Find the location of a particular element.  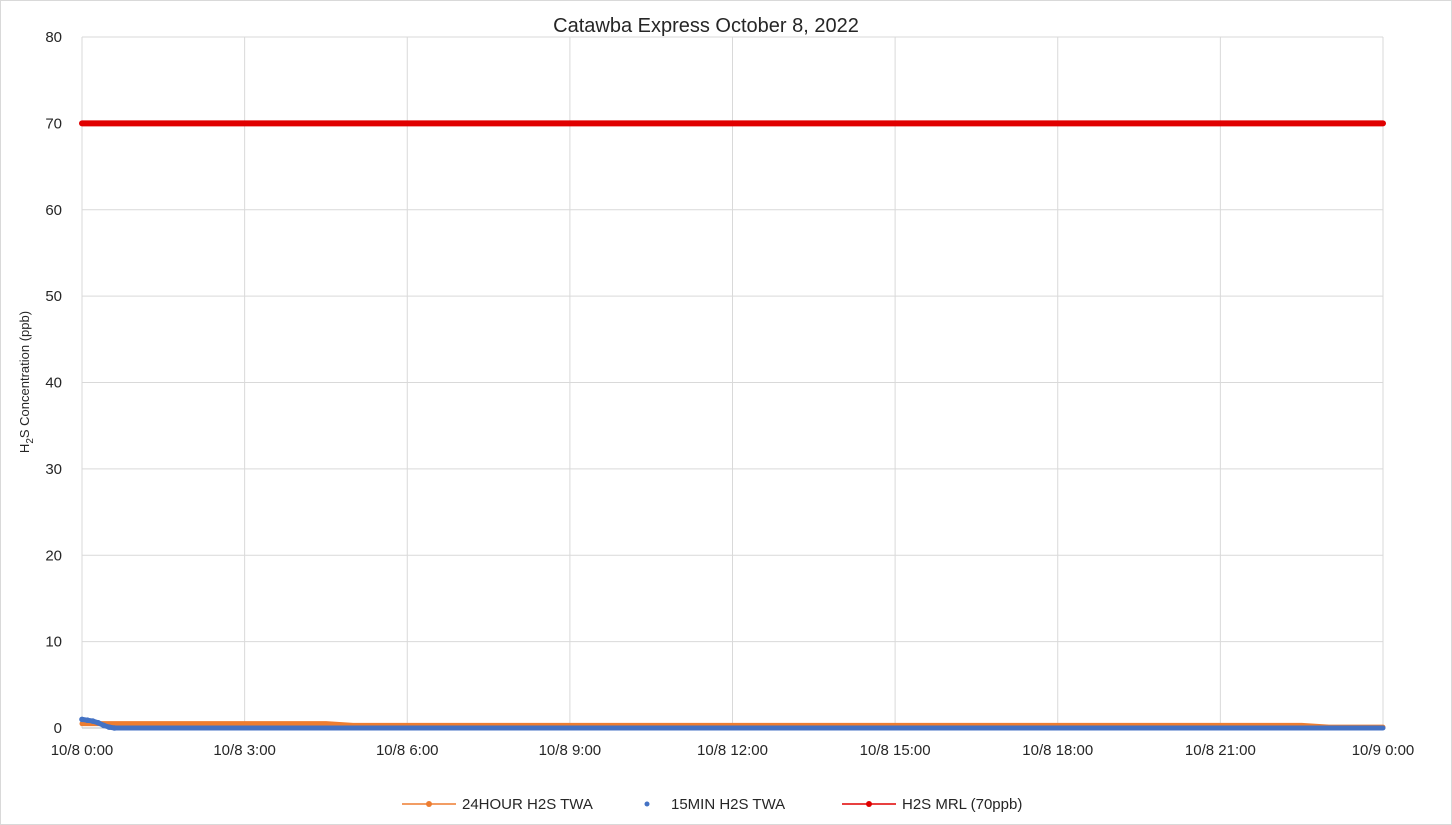

legend-item-0: 24HOUR H2S TWA is located at coordinates (497, 804).